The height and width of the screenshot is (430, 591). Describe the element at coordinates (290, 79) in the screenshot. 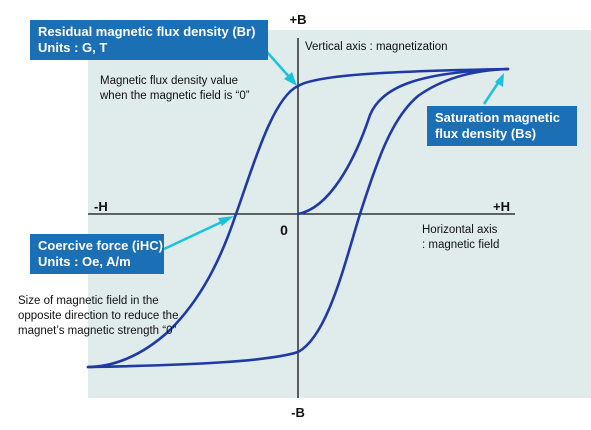

I see `residual-arrowhead` at that location.